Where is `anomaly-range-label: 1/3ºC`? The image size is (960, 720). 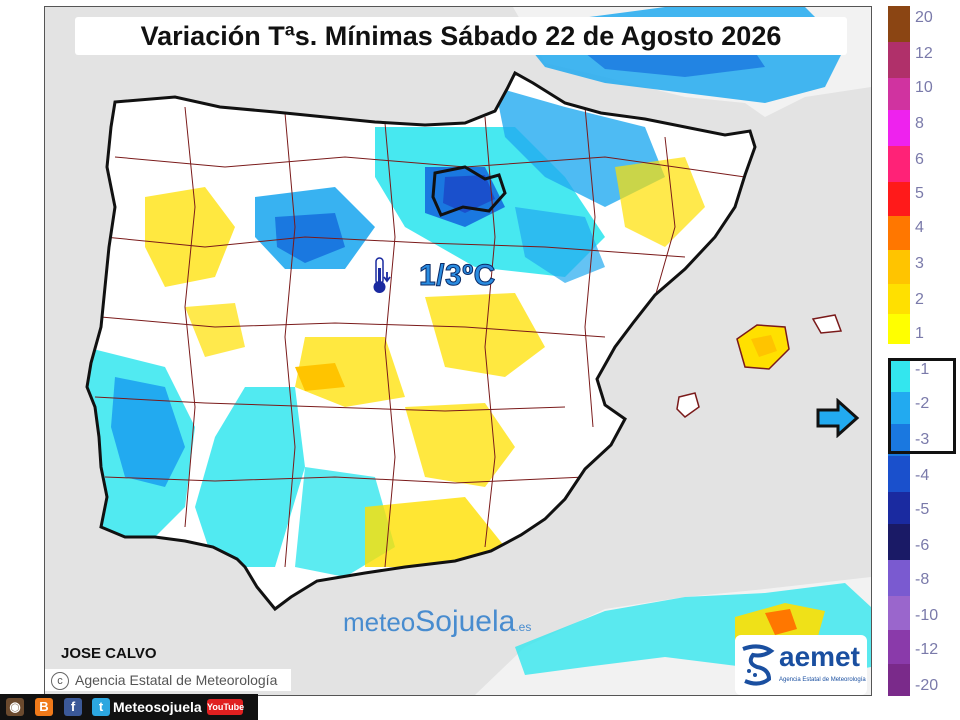
anomaly-range-label: 1/3ºC is located at coordinates (457, 276).